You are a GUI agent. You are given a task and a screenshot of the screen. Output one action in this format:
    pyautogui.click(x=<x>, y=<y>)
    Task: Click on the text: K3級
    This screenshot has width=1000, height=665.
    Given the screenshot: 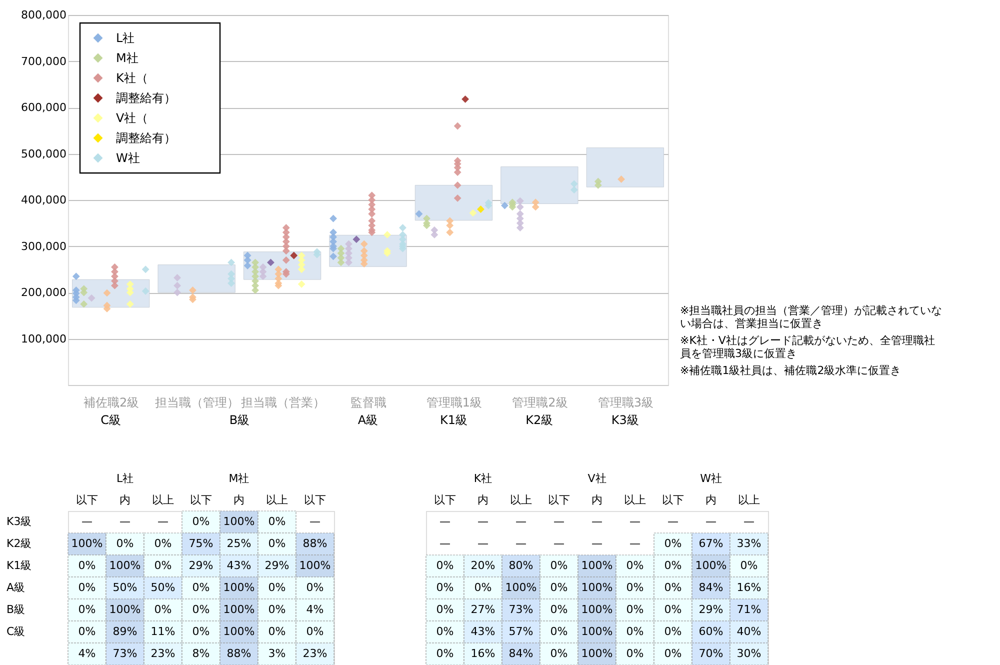 What is the action you would take?
    pyautogui.click(x=625, y=420)
    